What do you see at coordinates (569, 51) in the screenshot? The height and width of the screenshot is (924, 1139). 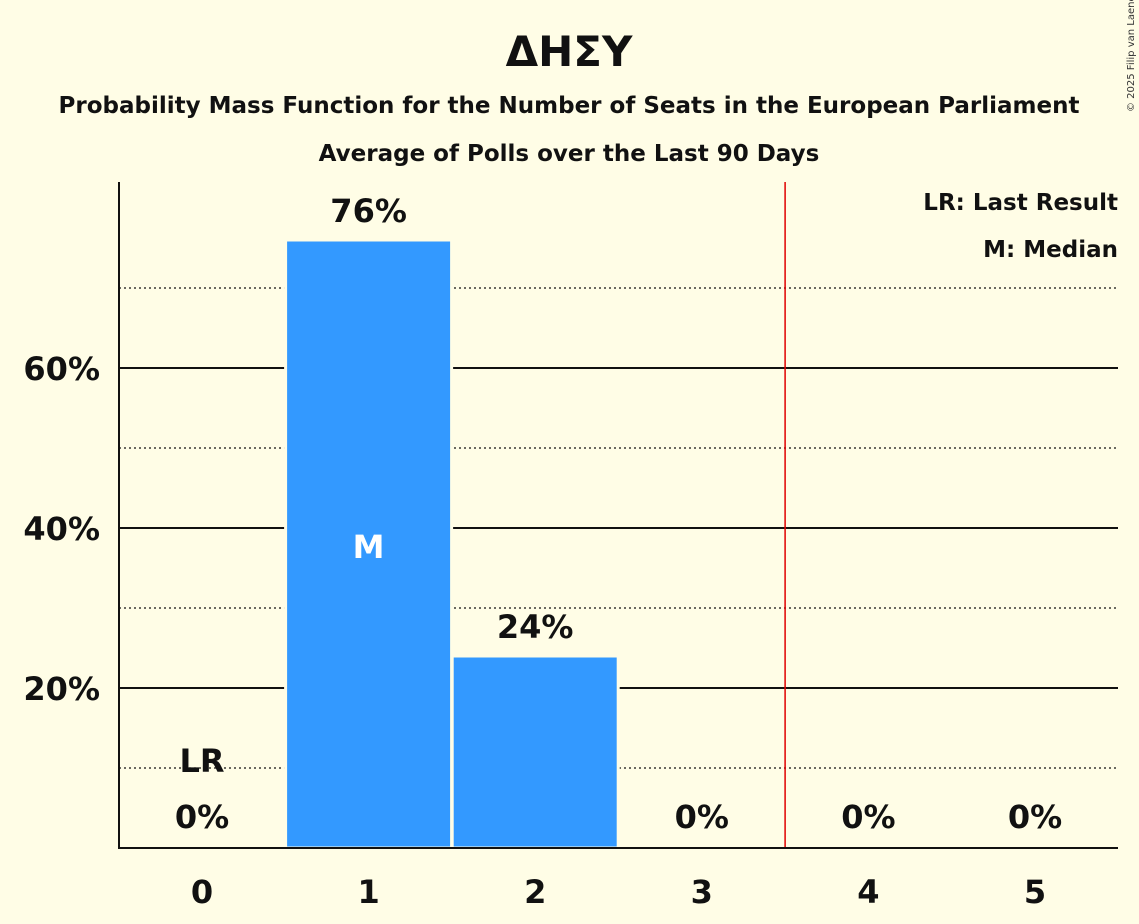 I see `chart-title: ΔΗΣΥ` at bounding box center [569, 51].